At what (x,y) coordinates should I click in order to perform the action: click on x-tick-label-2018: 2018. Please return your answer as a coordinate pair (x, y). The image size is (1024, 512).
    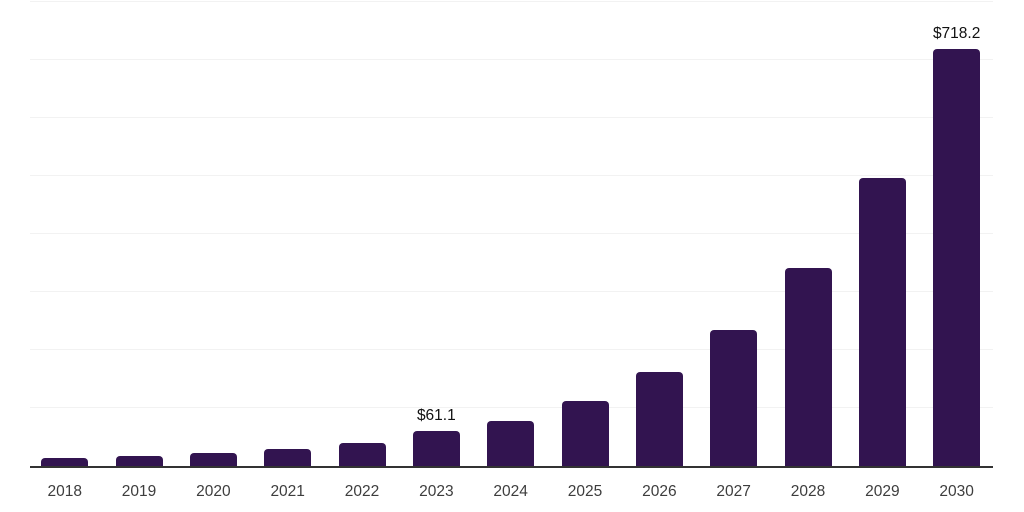
    Looking at the image, I should click on (64, 491).